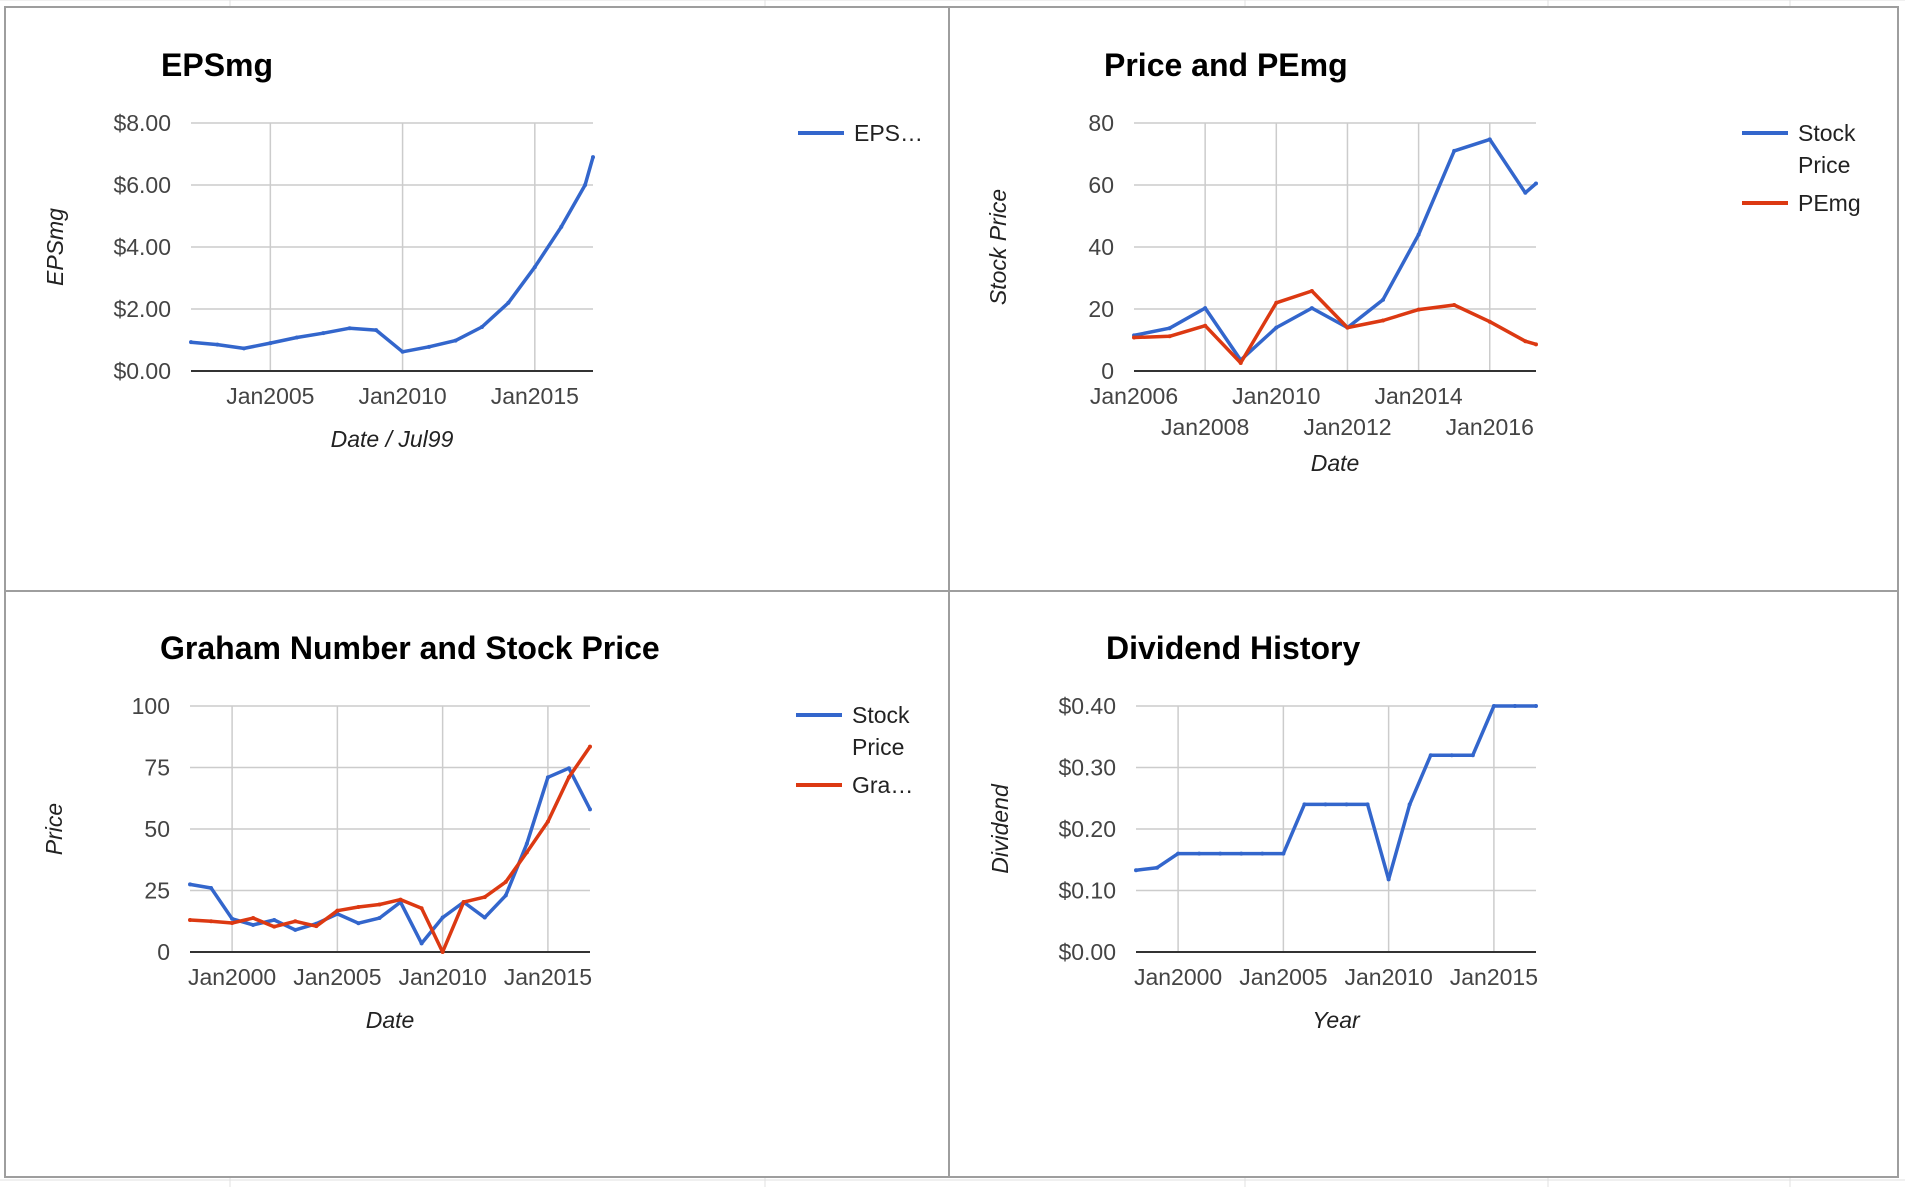 This screenshot has width=1905, height=1187. I want to click on chart-title: Dividend History, so click(1233, 648).